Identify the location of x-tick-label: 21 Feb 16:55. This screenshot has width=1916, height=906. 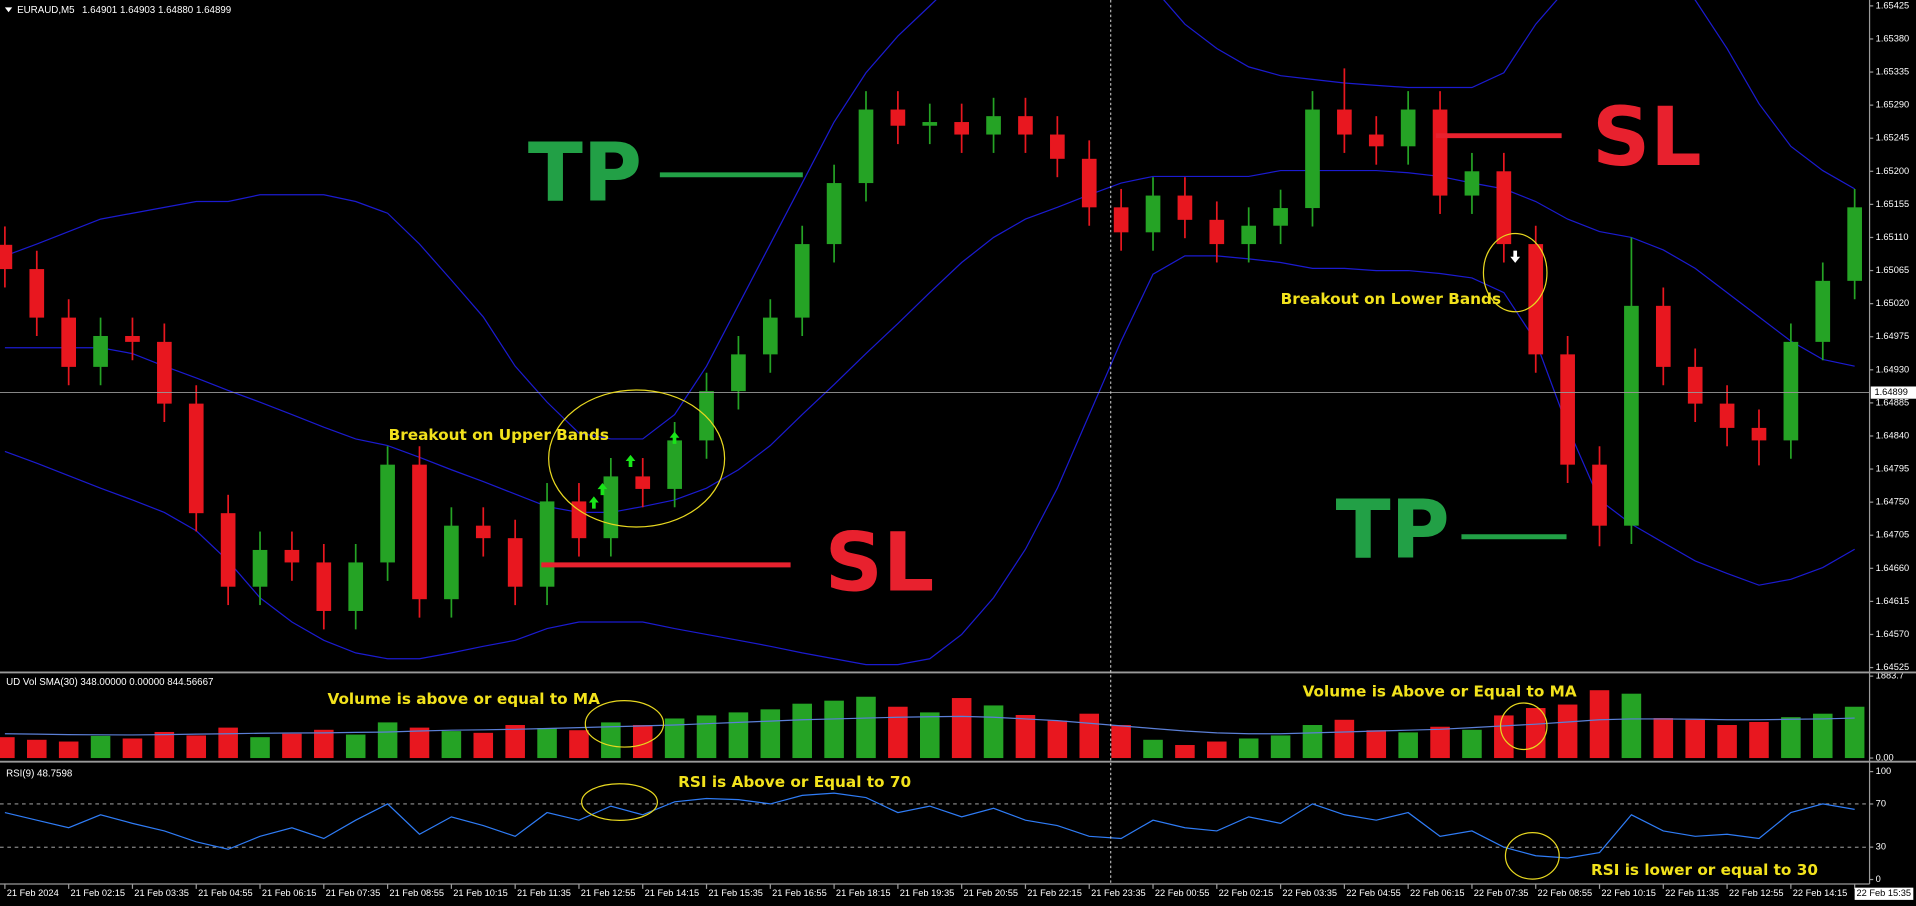
(799, 893).